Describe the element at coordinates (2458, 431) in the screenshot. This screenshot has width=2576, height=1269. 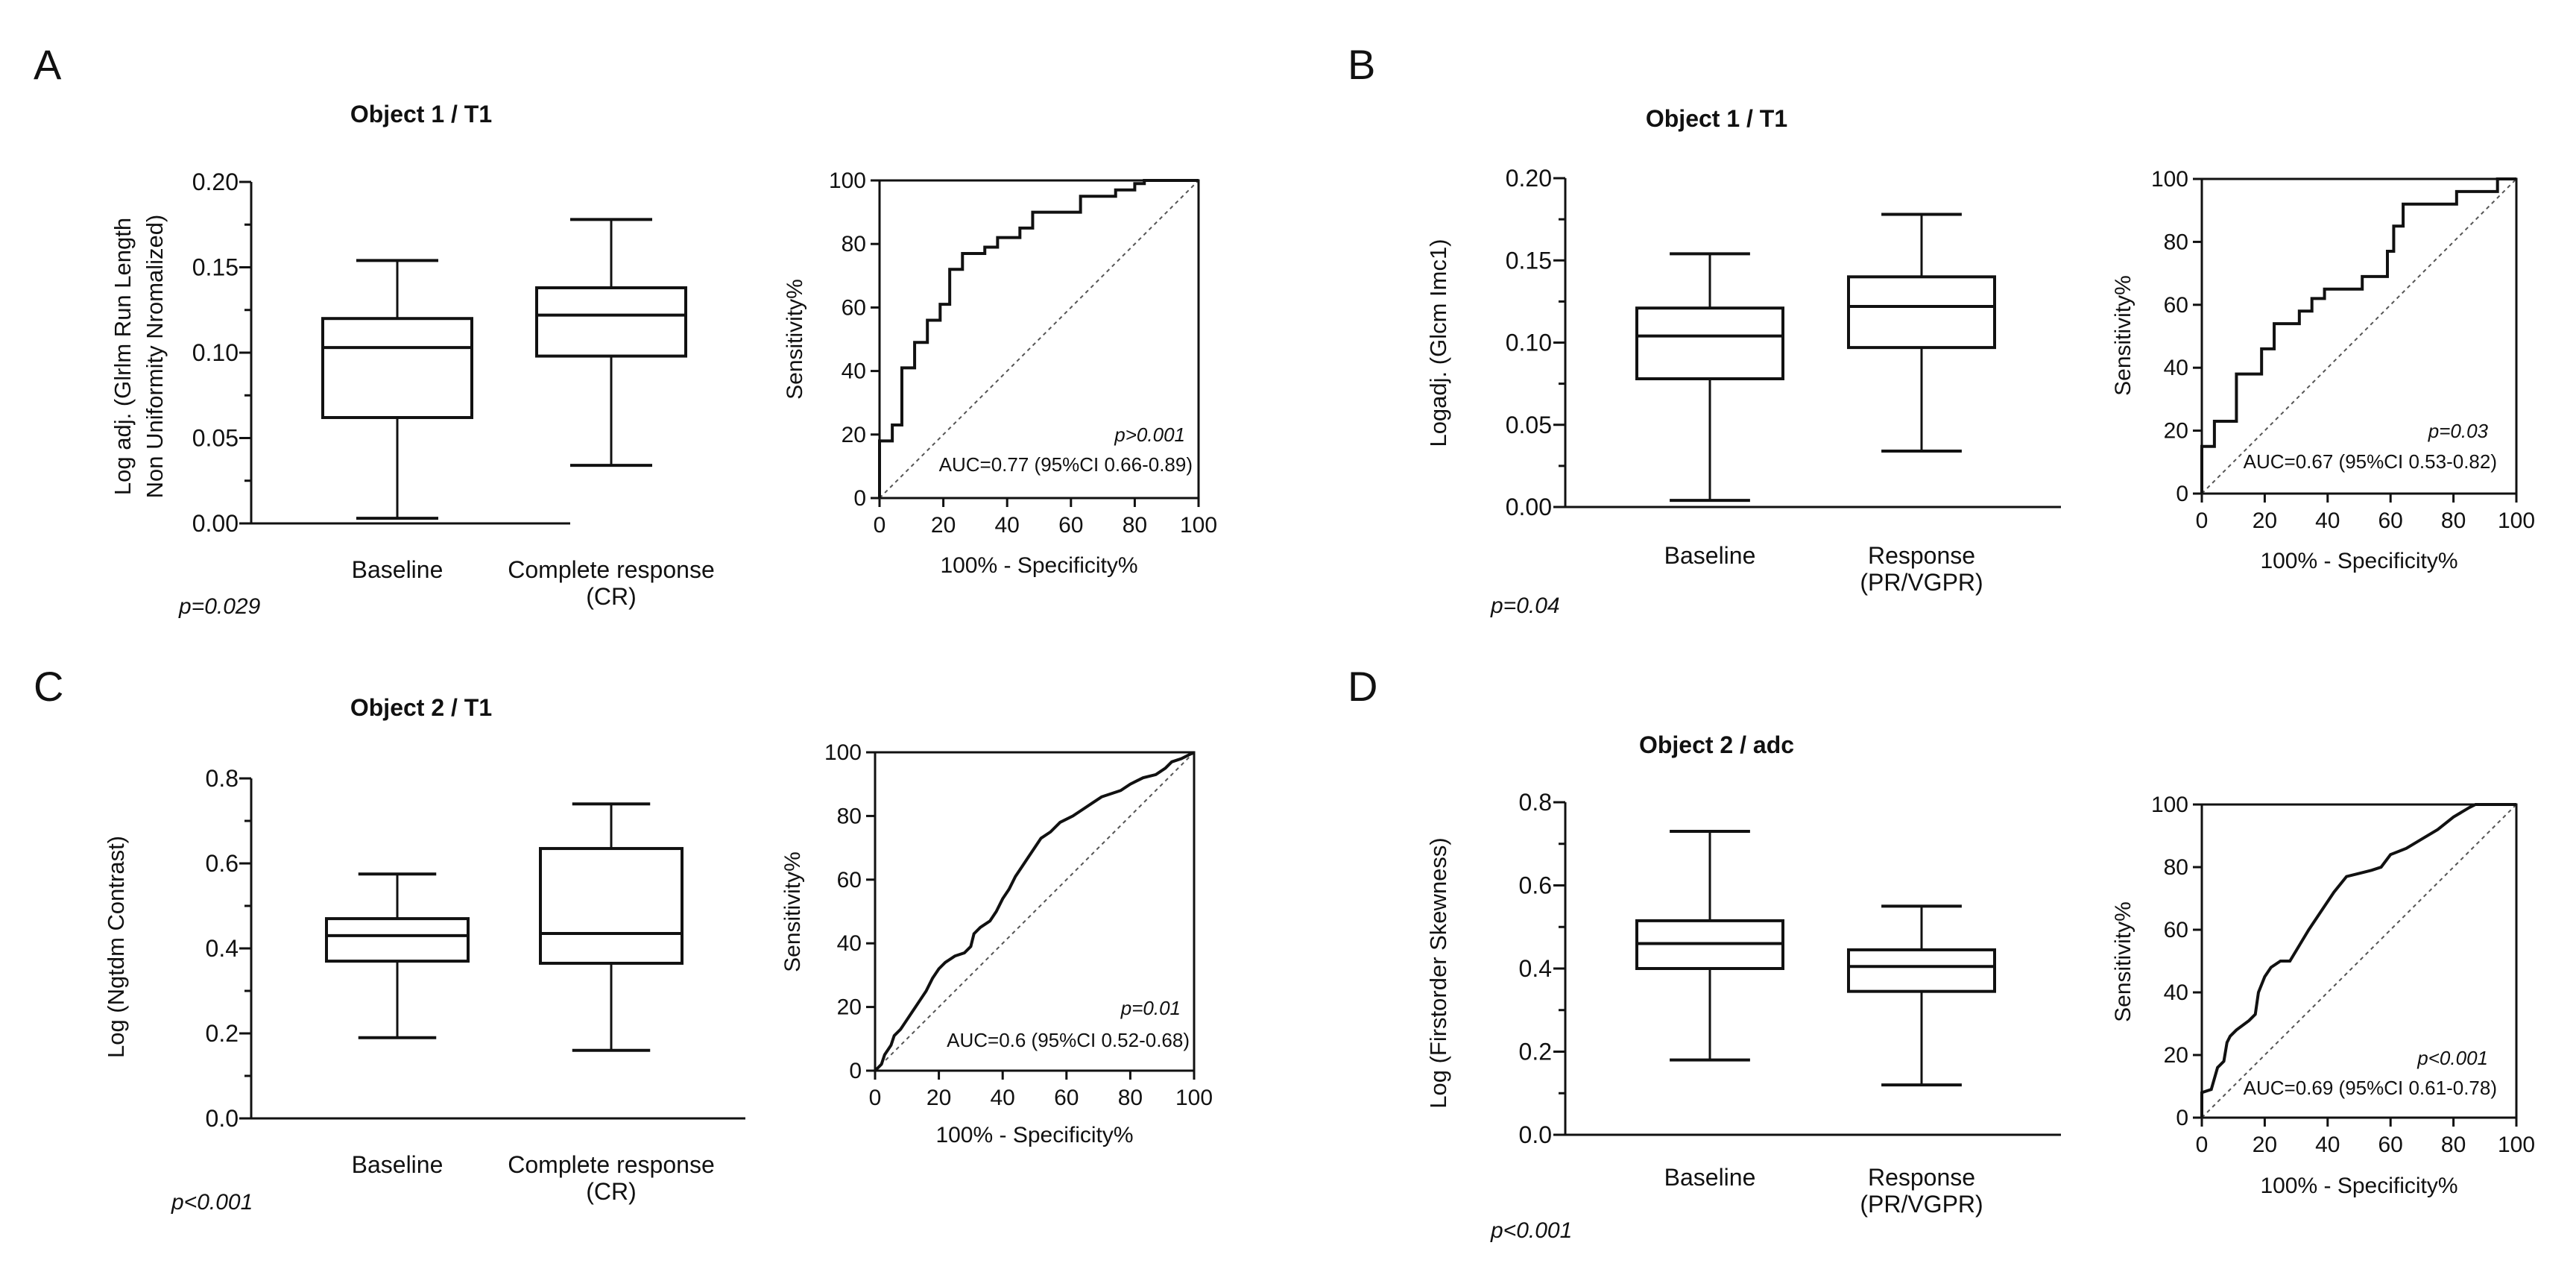
I see `roc-p-value: p=0.03` at that location.